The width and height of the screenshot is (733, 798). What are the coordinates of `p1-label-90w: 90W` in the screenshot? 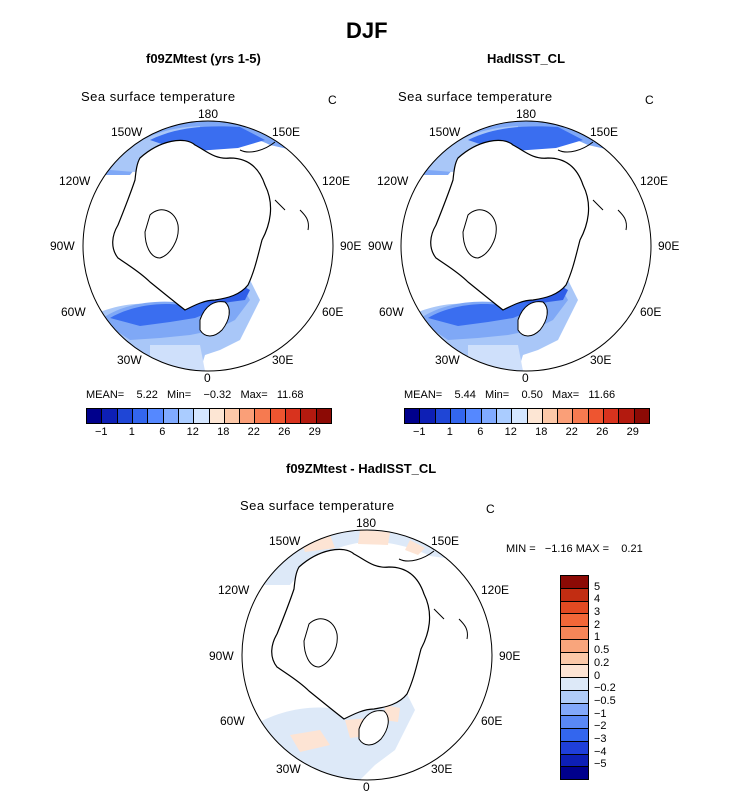 It's located at (62, 246).